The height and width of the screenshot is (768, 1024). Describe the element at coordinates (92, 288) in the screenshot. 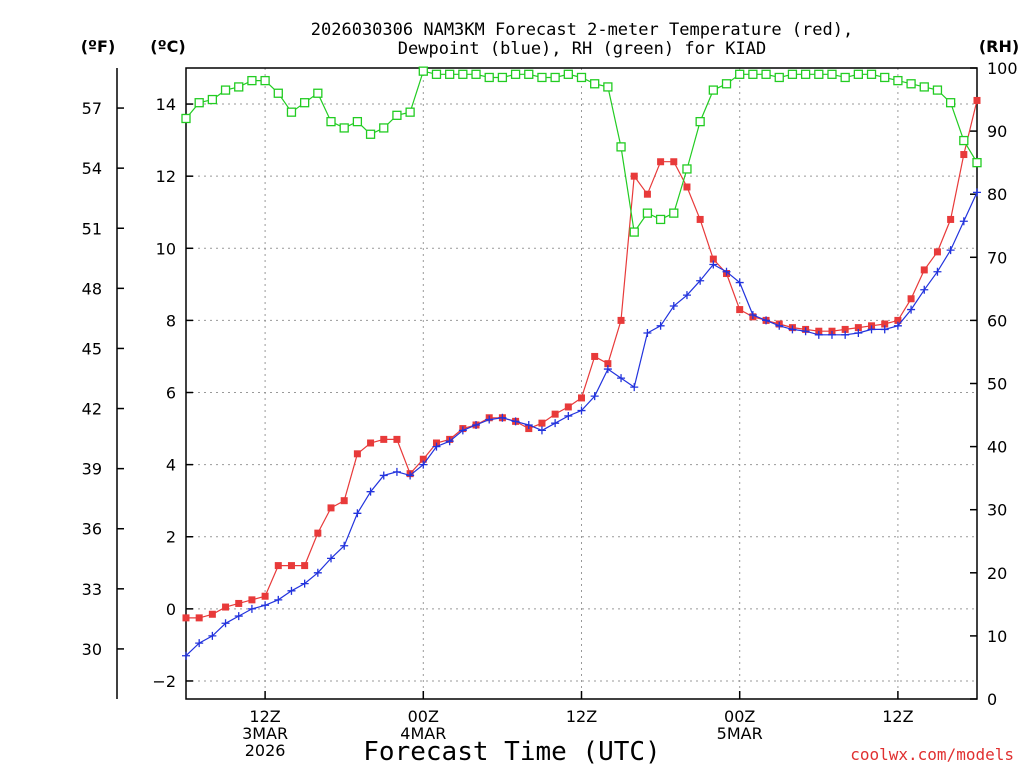

I see `fahrenheit-tick-label: 48` at that location.